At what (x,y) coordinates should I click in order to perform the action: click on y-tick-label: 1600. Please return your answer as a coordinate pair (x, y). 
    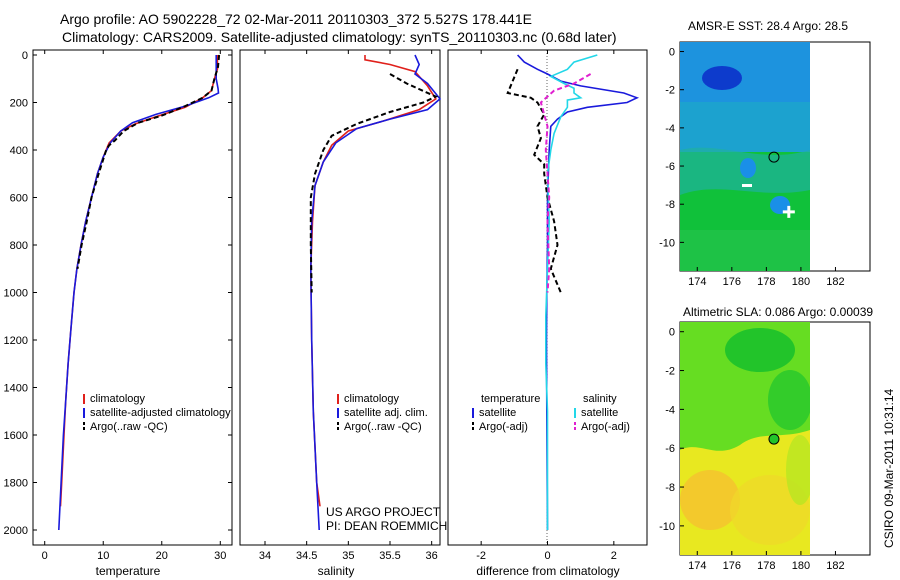
    Looking at the image, I should click on (16, 436).